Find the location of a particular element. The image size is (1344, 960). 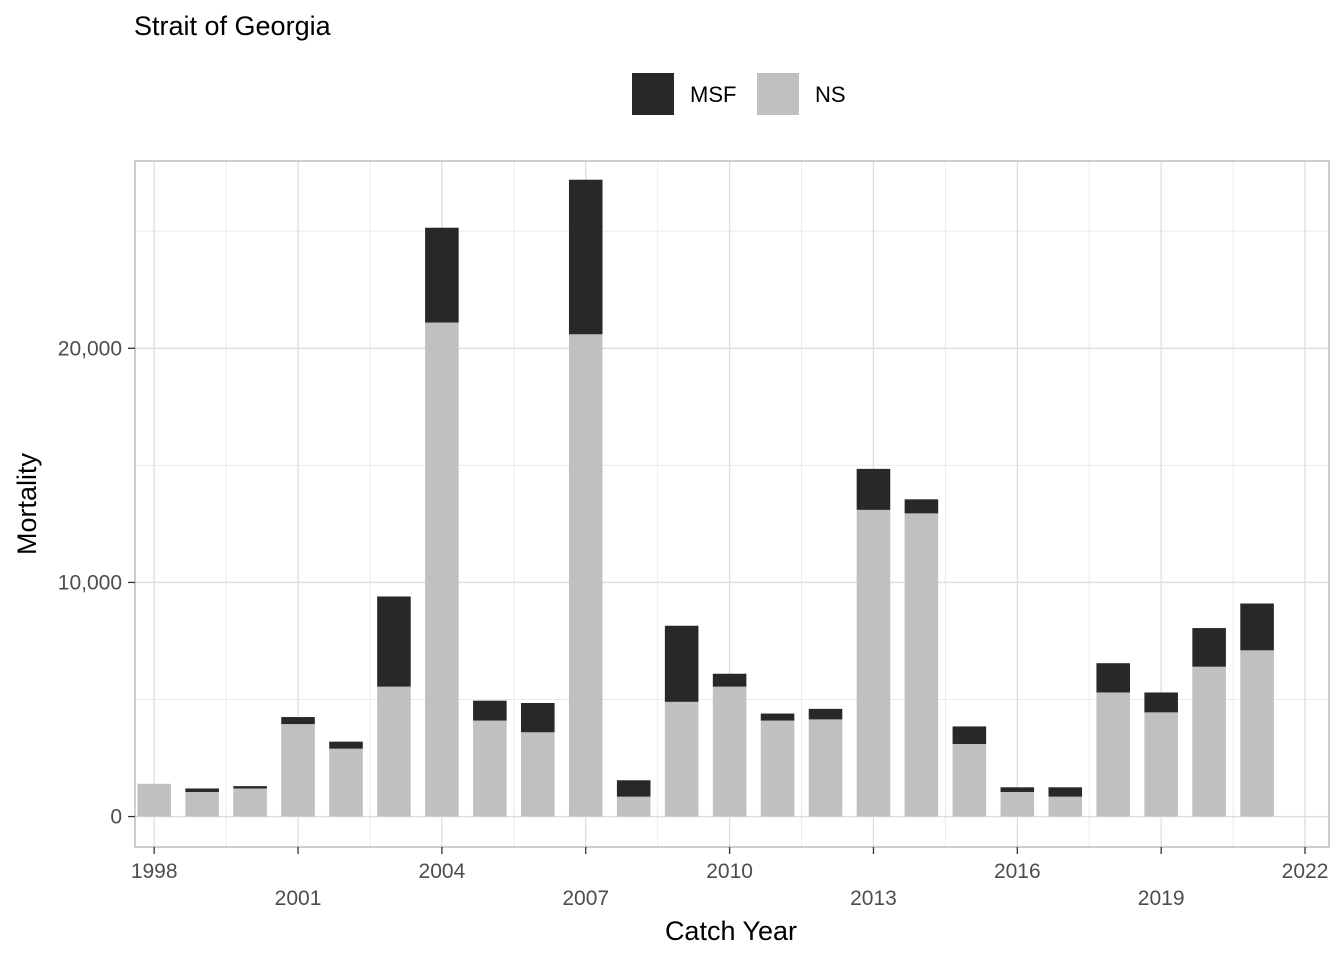

y-tick-label: 10,000 is located at coordinates (90, 582).